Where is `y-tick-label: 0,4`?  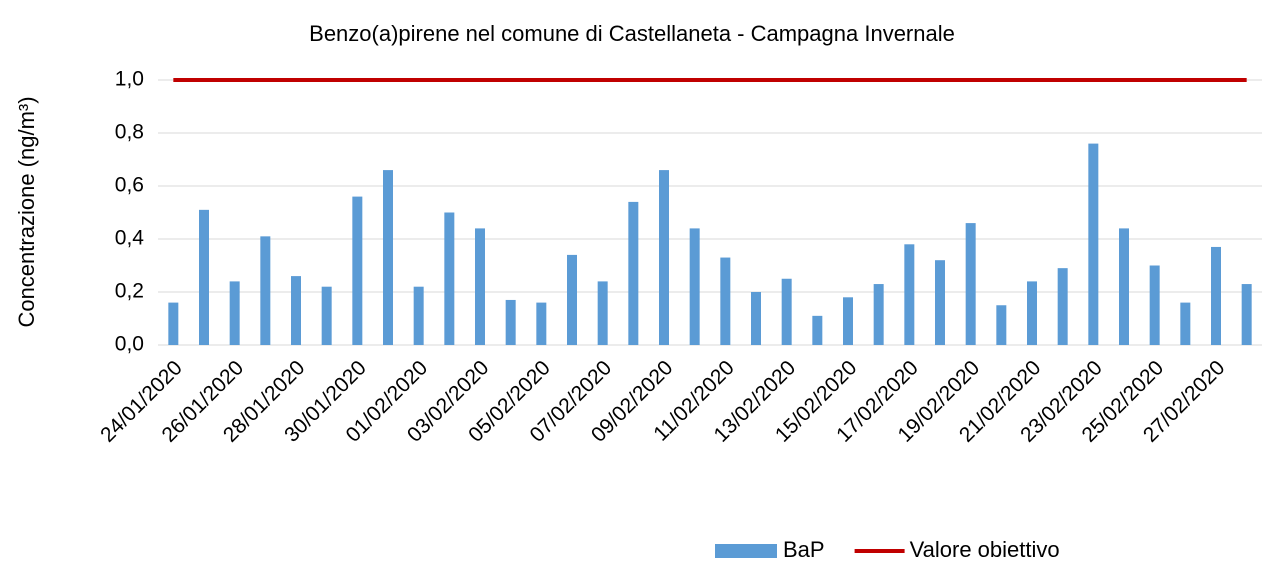
y-tick-label: 0,4 is located at coordinates (130, 238).